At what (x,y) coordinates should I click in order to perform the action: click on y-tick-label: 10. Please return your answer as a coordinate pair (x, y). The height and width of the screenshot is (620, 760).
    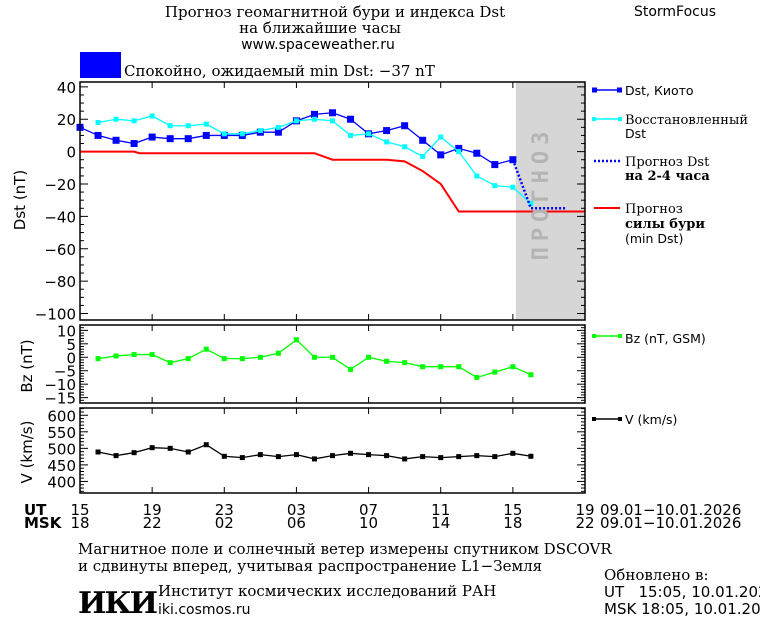
    Looking at the image, I should click on (66, 331).